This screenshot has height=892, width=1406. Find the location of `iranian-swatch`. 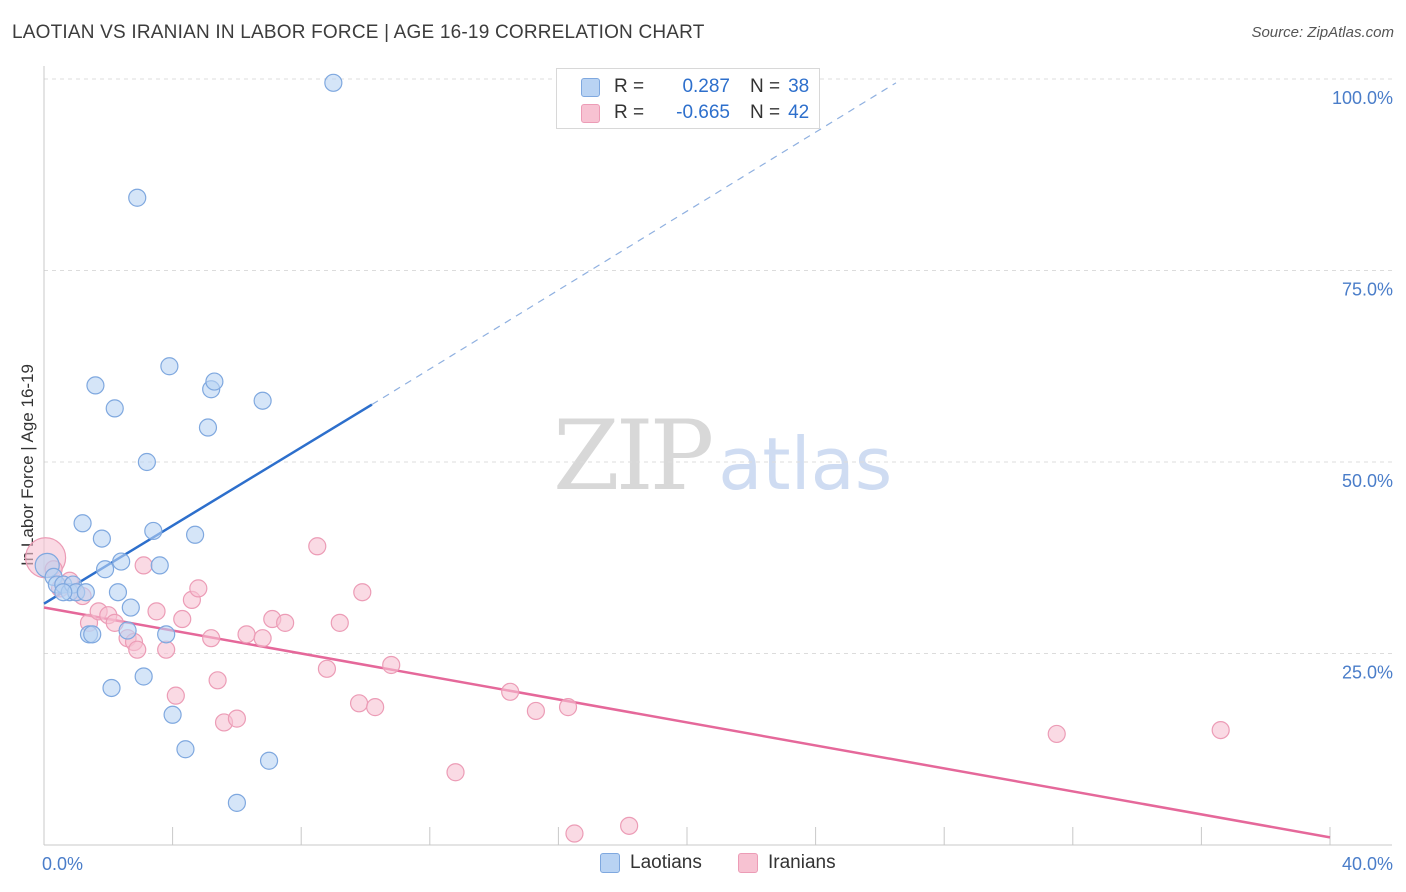

iranian-swatch is located at coordinates (590, 113).